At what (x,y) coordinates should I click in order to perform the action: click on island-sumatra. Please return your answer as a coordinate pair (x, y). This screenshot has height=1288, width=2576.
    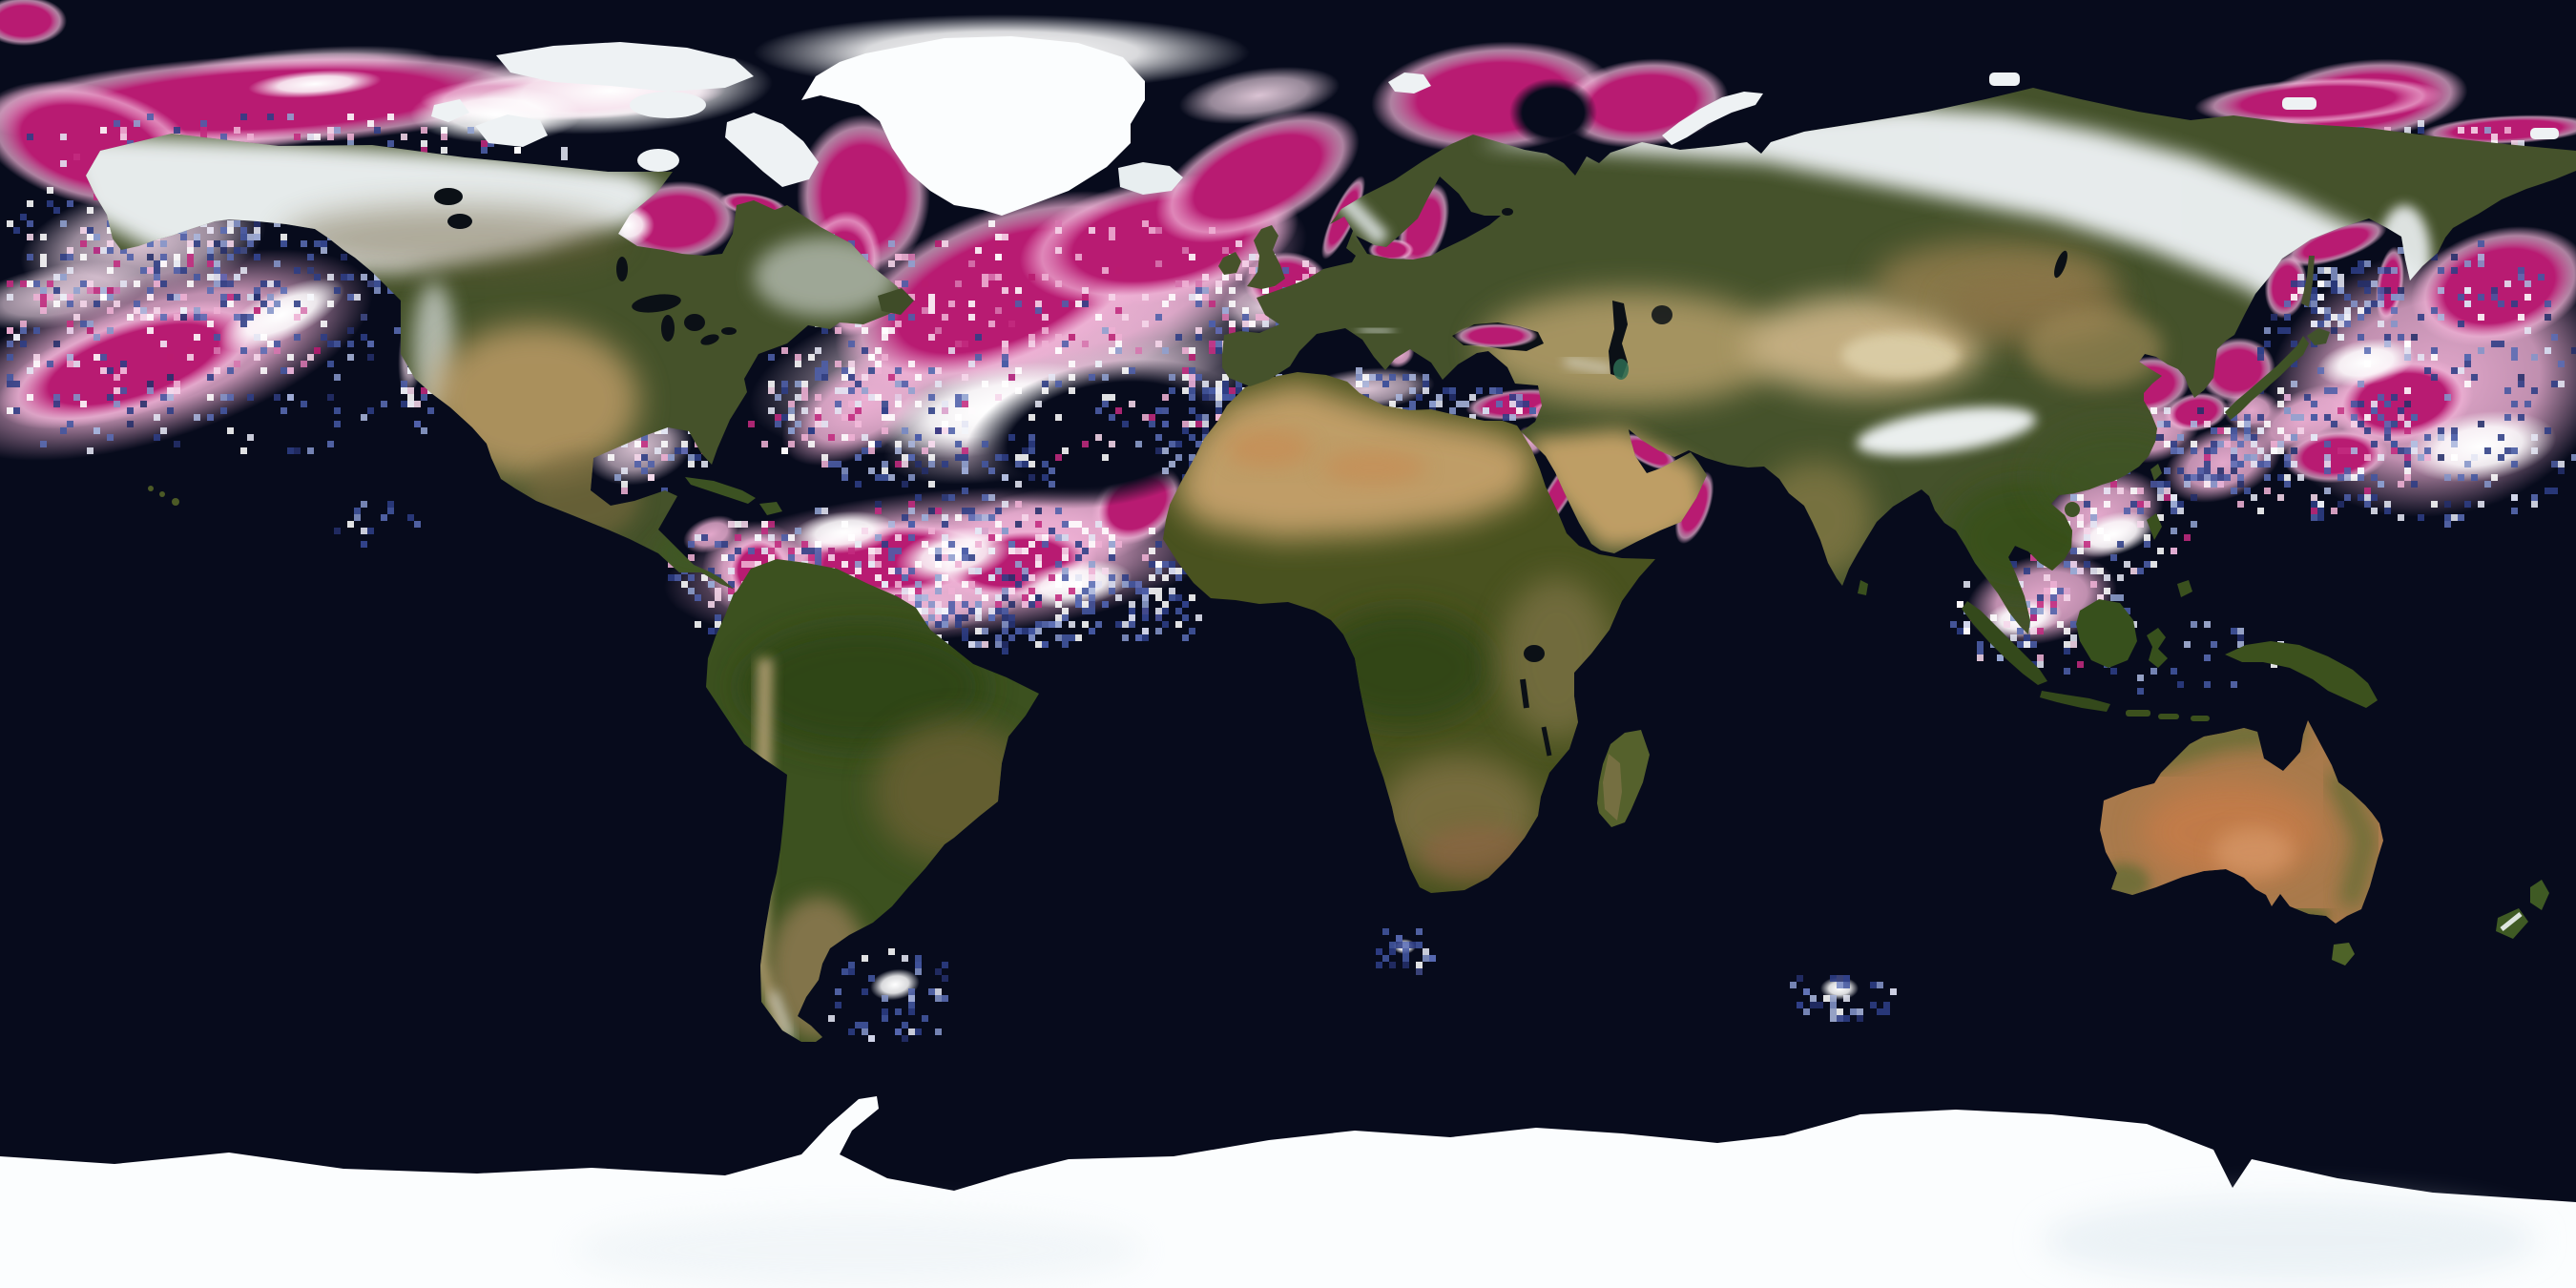
    Looking at the image, I should click on (2004, 643).